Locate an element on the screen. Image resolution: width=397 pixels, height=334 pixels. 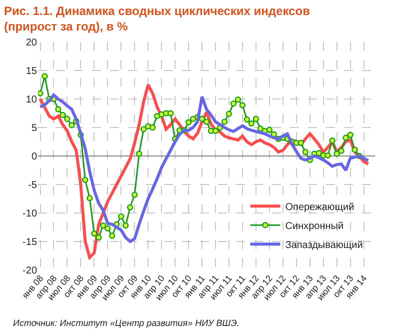
text: Источник: Институт «Центр развития» НИУ ВШЭ. is located at coordinates (126, 323).